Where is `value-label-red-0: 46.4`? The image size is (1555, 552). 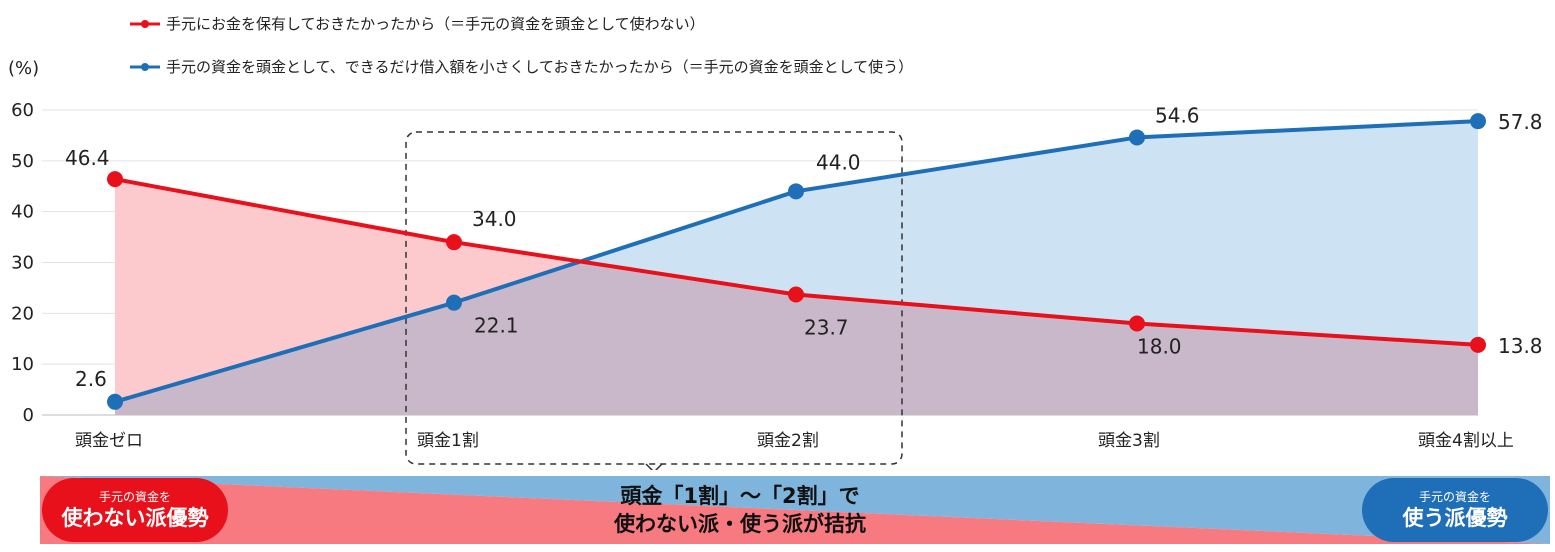
value-label-red-0: 46.4 is located at coordinates (87, 158).